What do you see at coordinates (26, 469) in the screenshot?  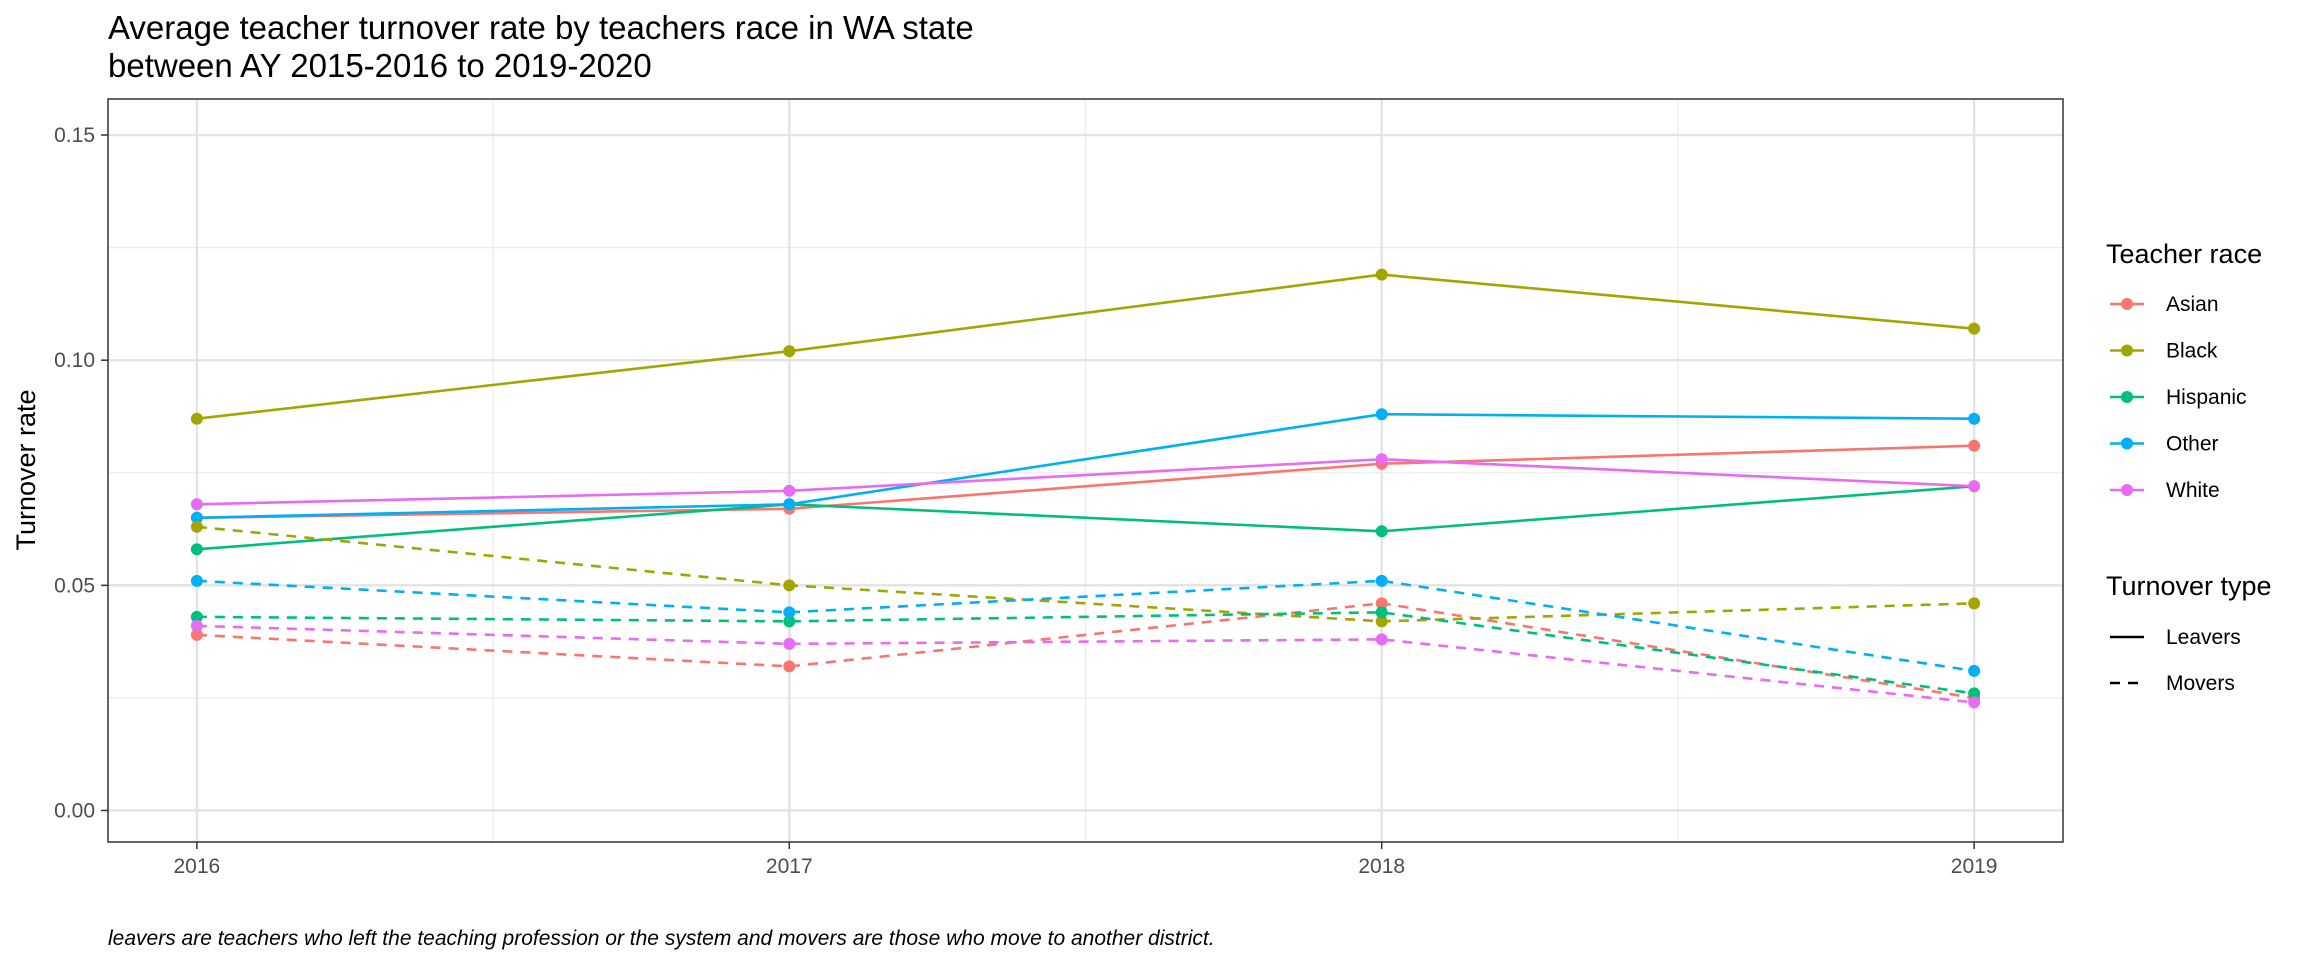 I see `y-axis-title: Turnover rate` at bounding box center [26, 469].